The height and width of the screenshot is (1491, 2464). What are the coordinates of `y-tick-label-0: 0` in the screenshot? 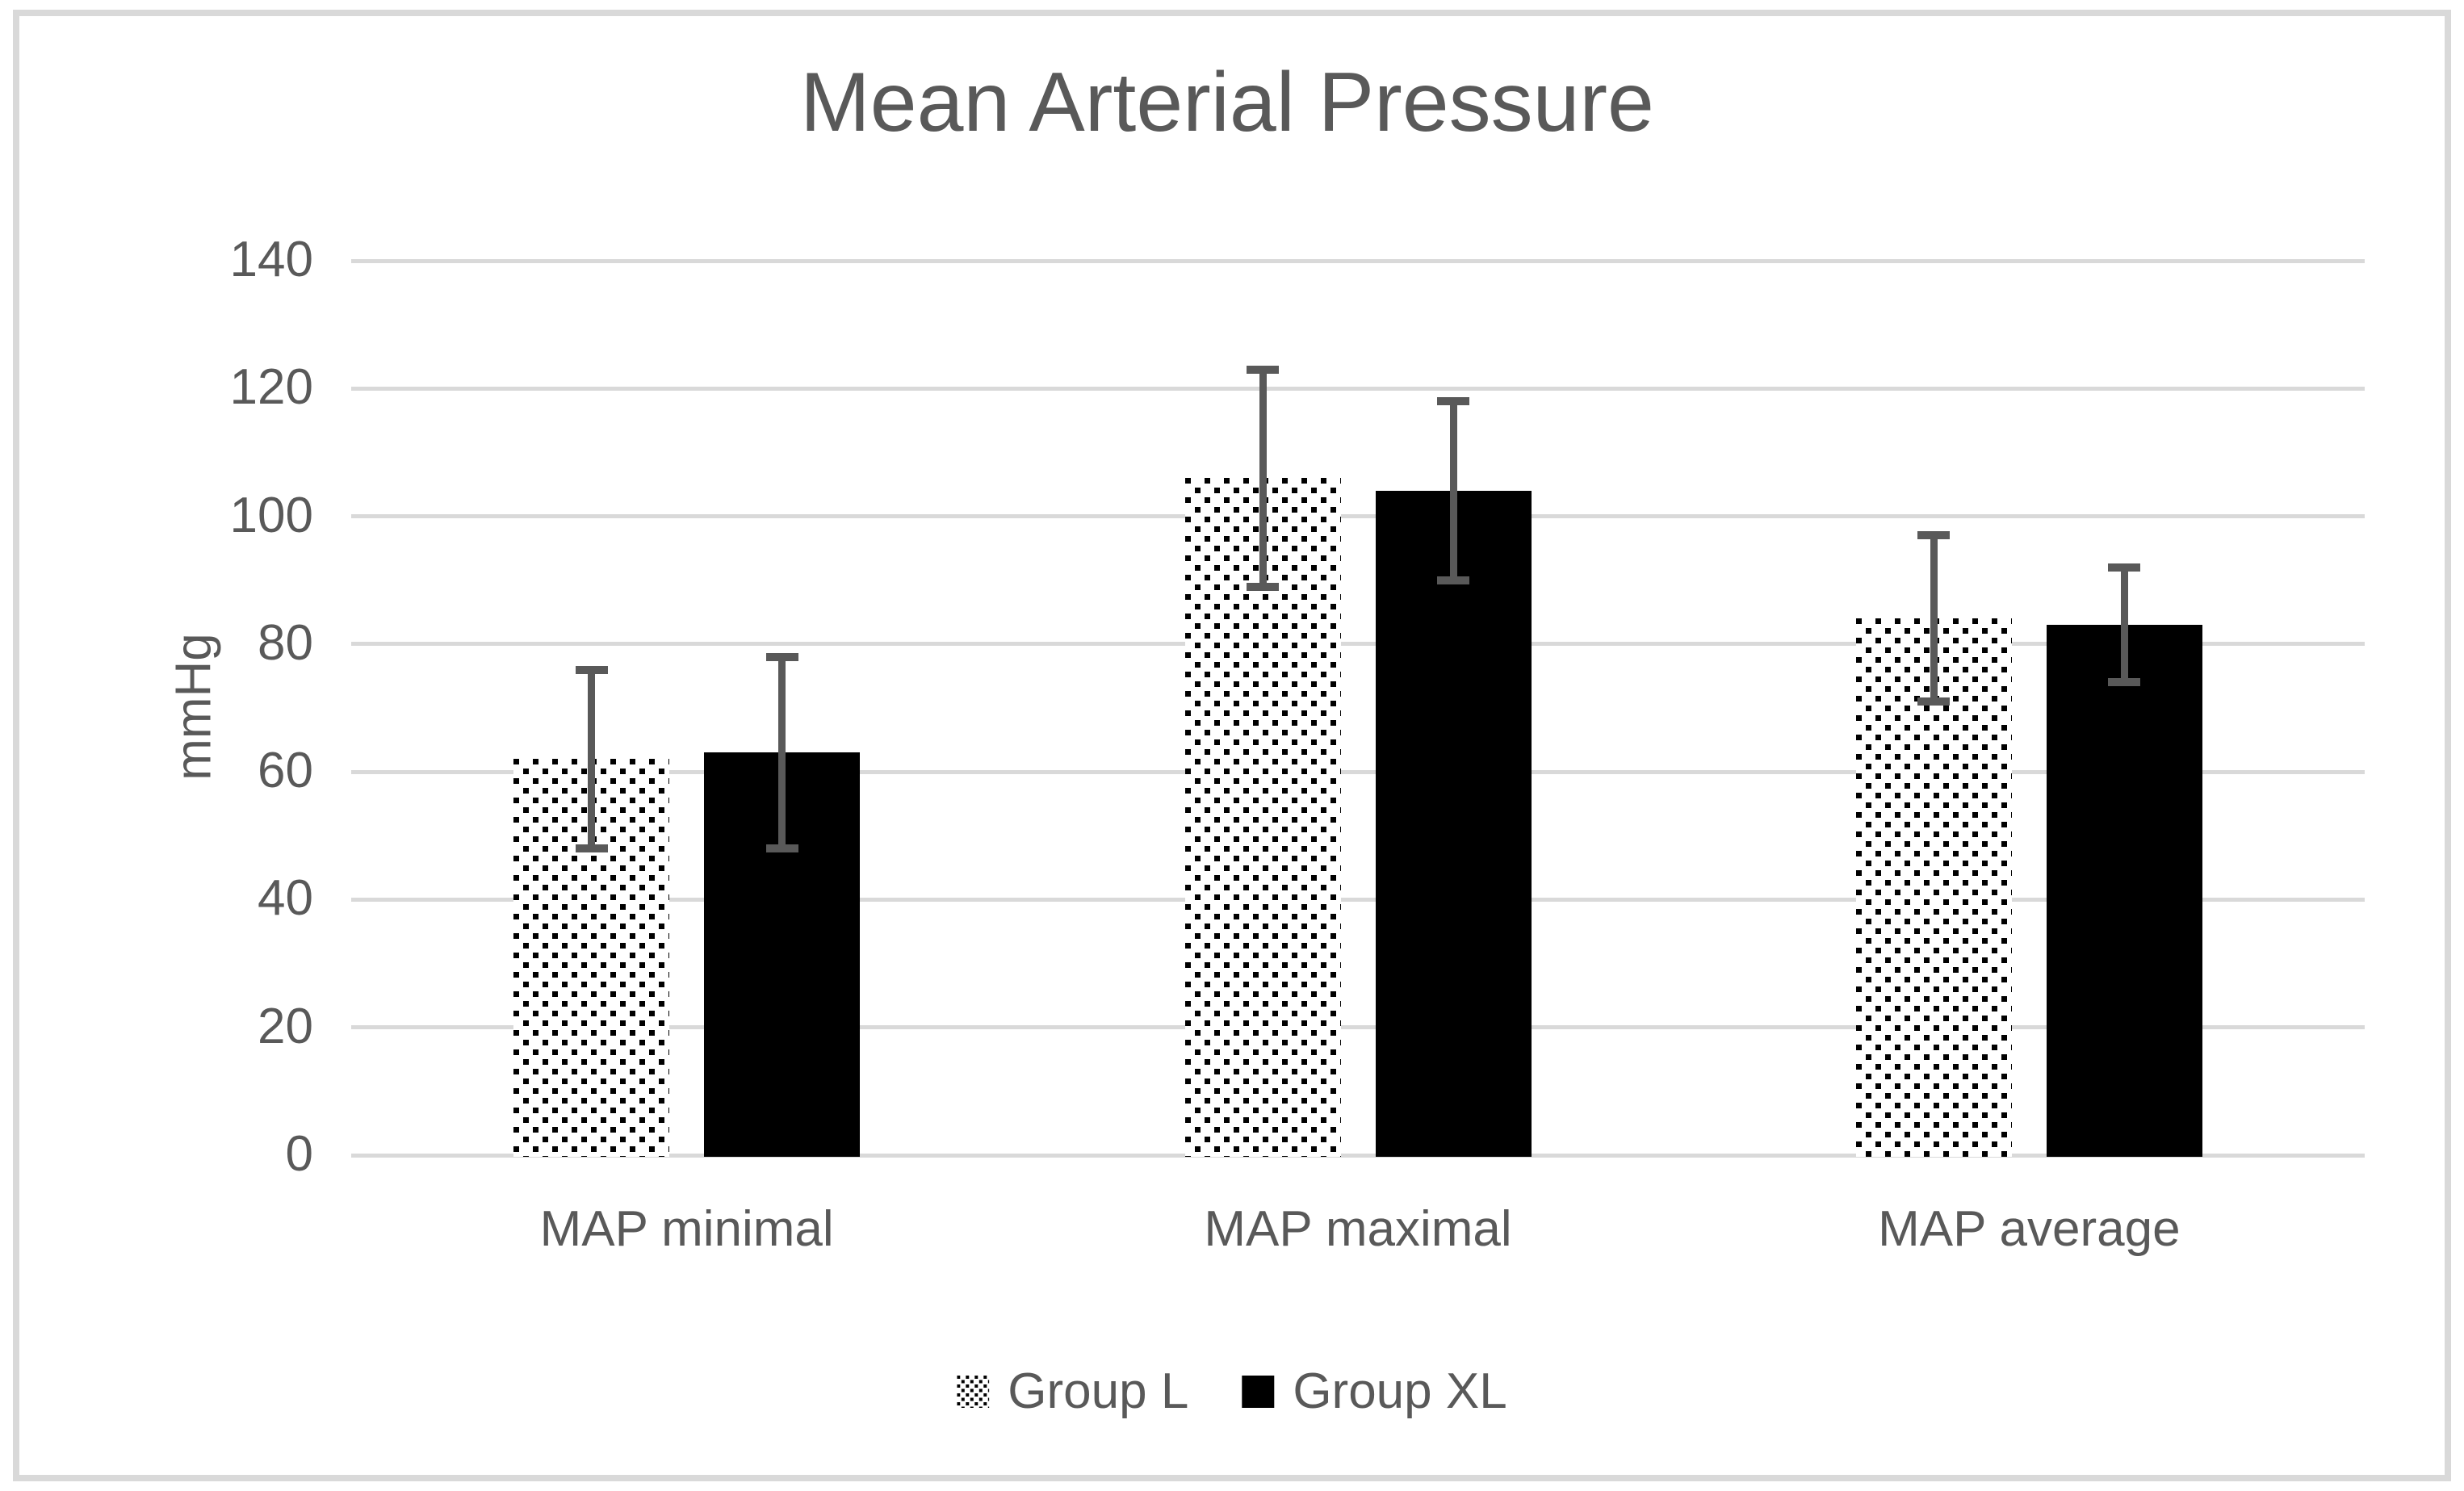 It's located at (299, 1154).